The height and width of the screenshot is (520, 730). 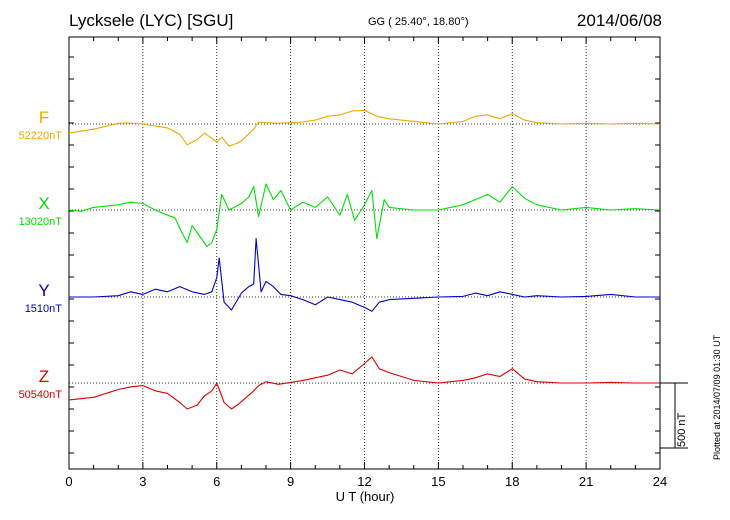 I want to click on baseline-value-x: 13020nT, so click(x=41, y=222).